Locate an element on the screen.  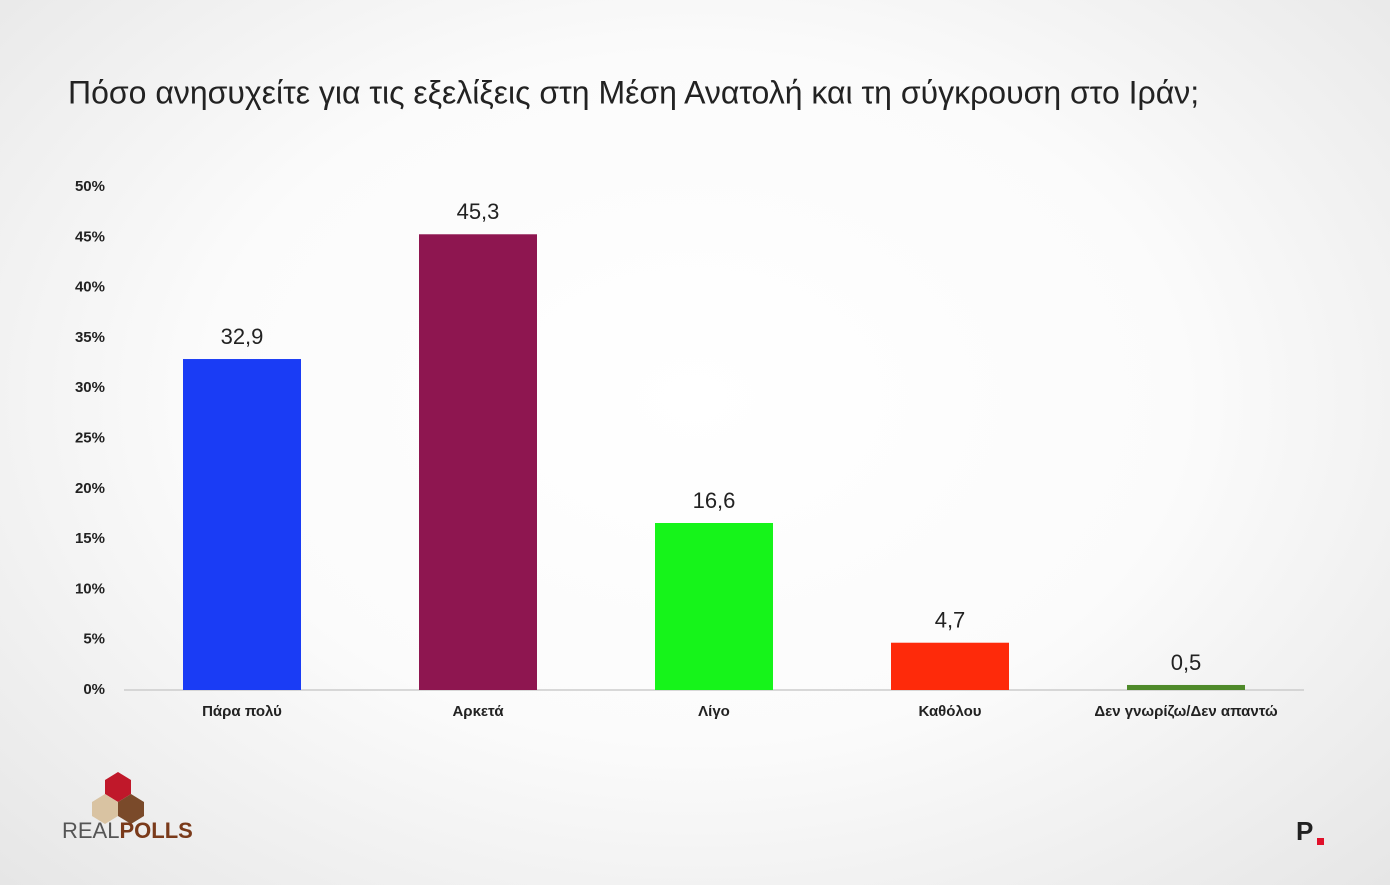
logo-real: REAL is located at coordinates (90, 830).